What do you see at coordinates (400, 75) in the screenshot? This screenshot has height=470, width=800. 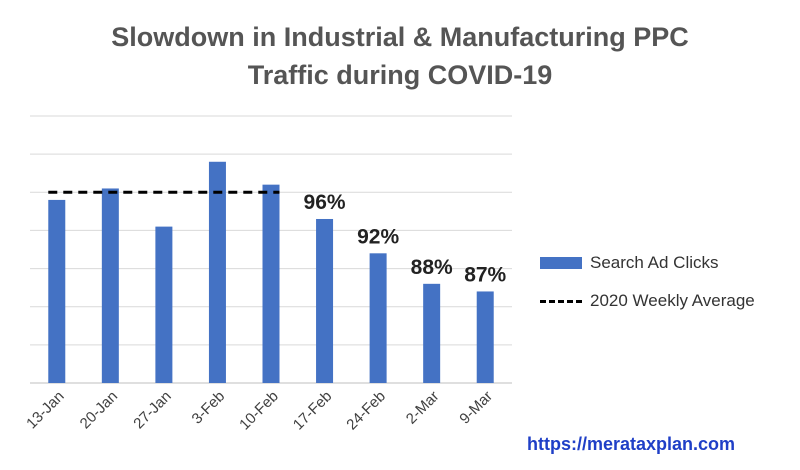 I see `chart-title-line-2: Traffic during COVID-19` at bounding box center [400, 75].